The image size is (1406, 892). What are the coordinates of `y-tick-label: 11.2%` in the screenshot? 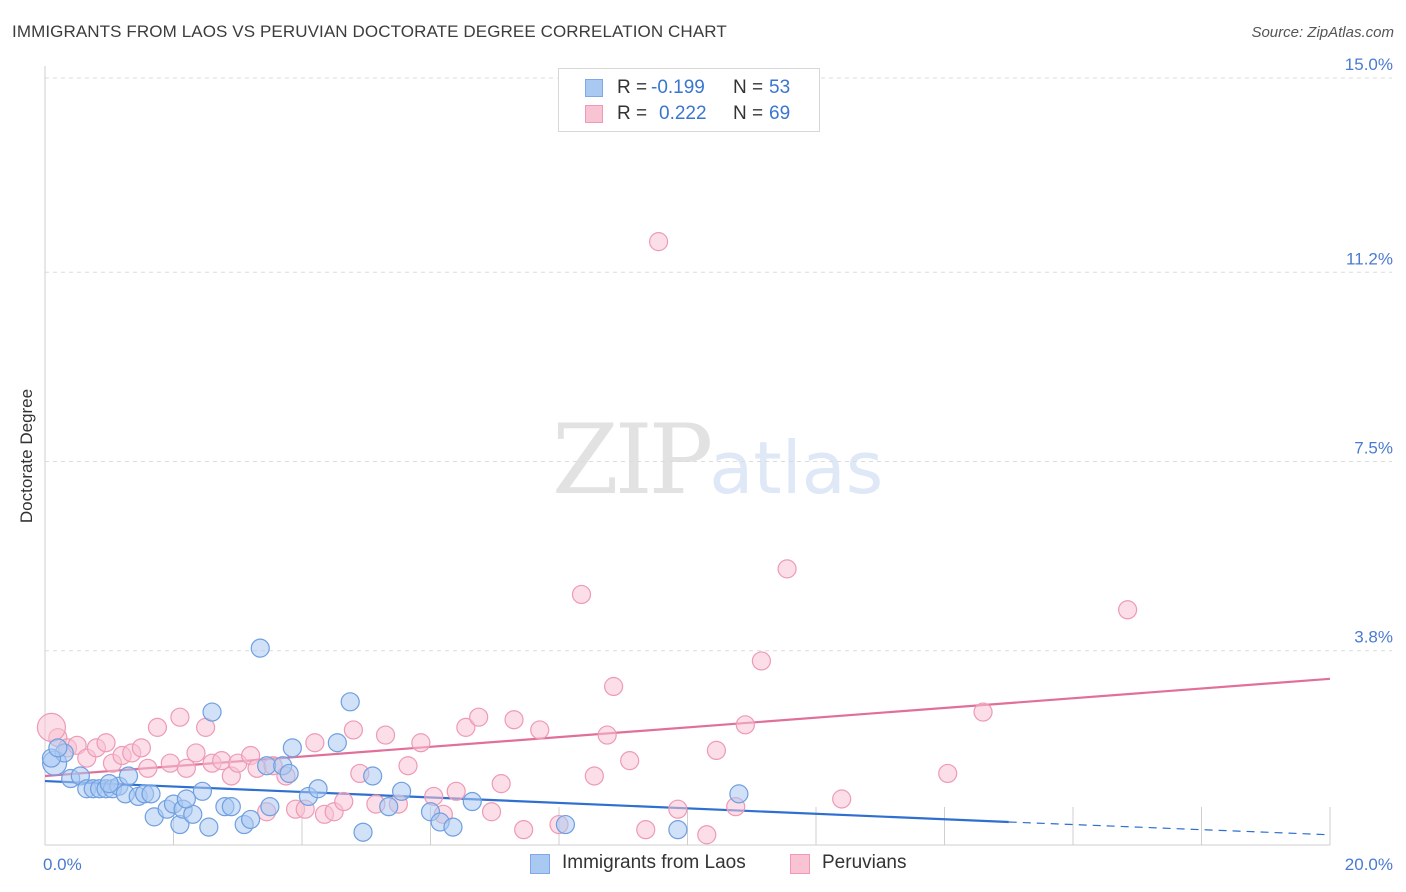 It's located at (1369, 258).